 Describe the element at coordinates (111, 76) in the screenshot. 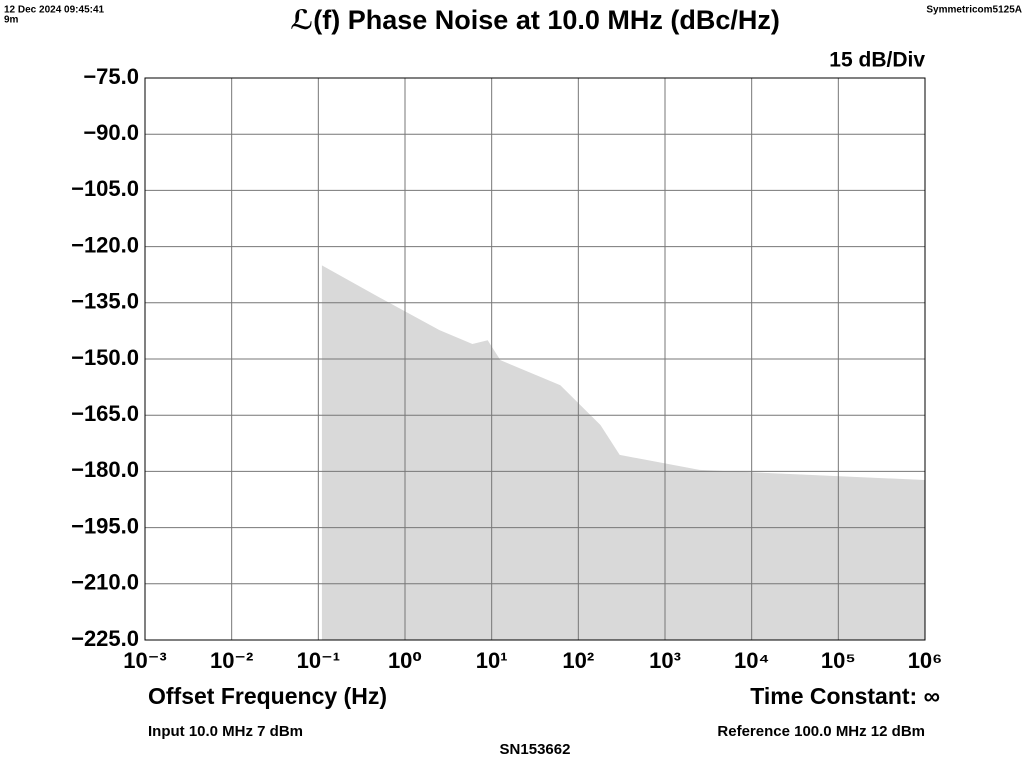

I see `y-tick-label: −75.0` at that location.